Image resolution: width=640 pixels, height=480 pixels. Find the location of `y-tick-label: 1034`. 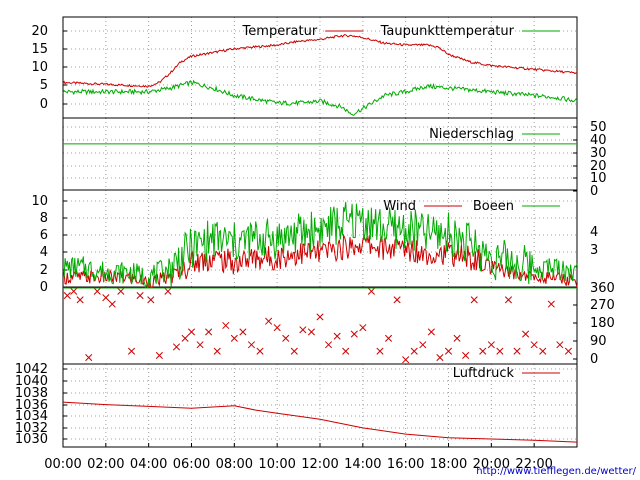

y-tick-label: 1034 is located at coordinates (31, 416).